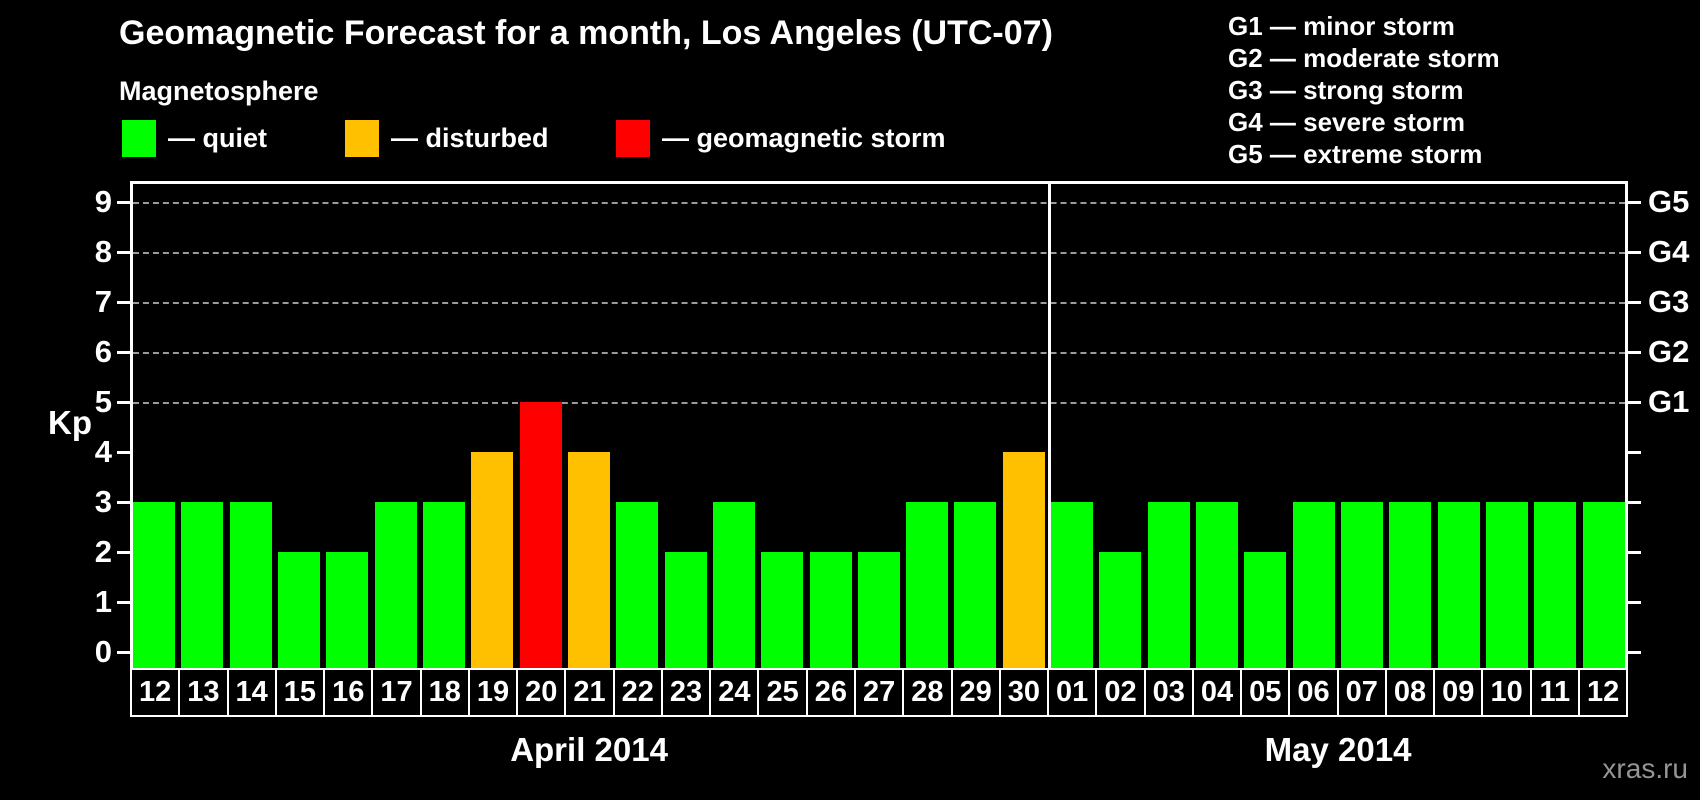 This screenshot has width=1700, height=800. Describe the element at coordinates (494, 692) in the screenshot. I see `day-cell-19: 19` at that location.